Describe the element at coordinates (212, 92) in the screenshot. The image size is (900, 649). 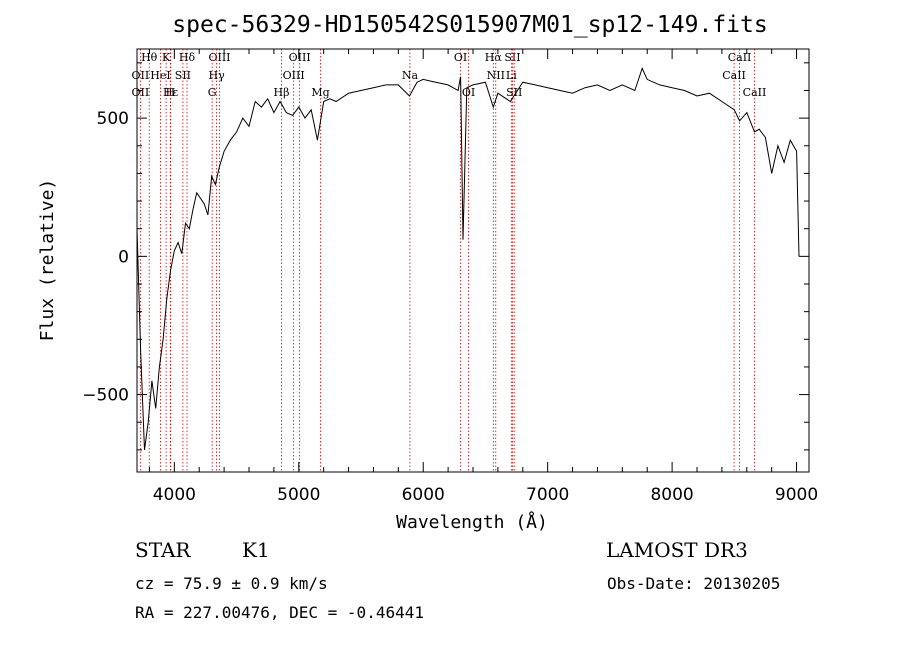
I see `line-marker-label: G` at that location.